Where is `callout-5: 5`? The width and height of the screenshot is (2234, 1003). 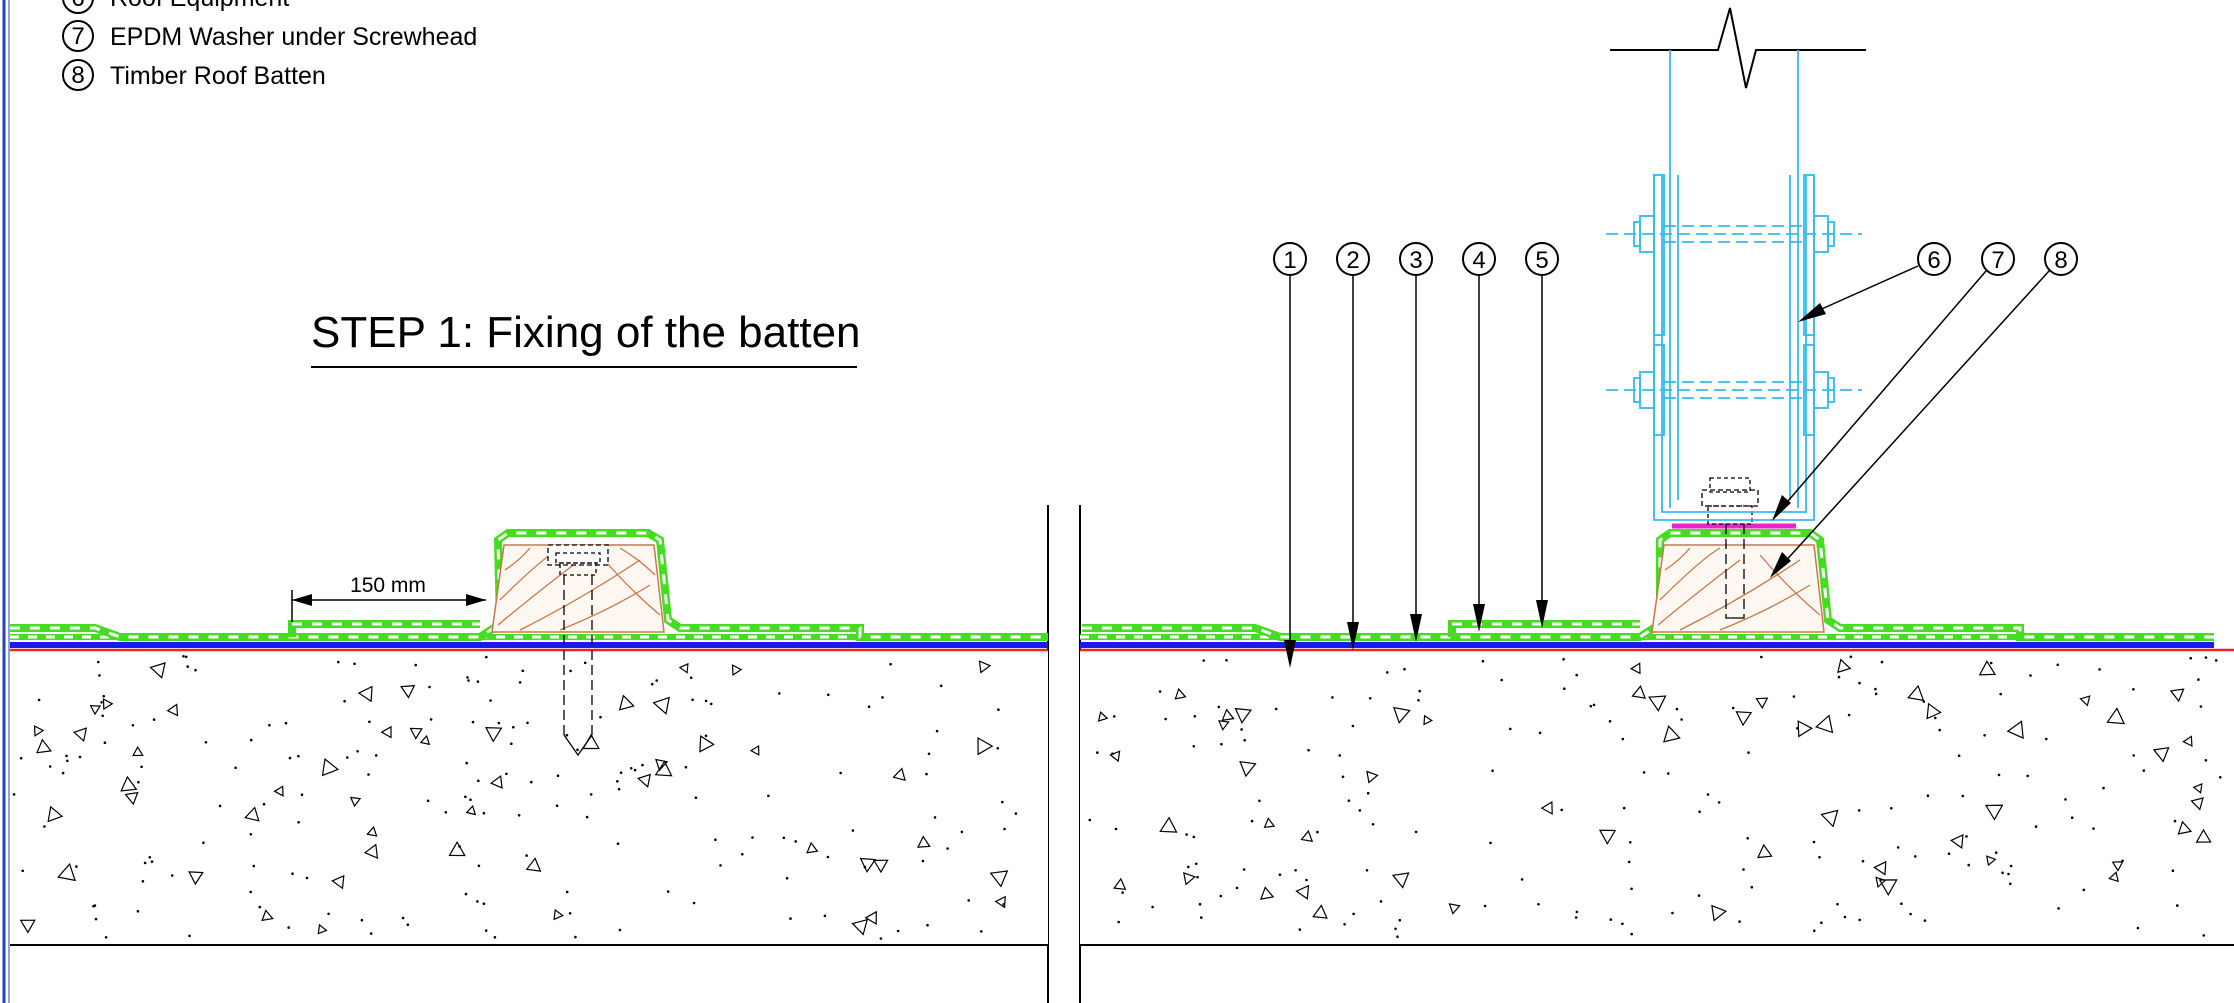
callout-5: 5 is located at coordinates (1542, 435).